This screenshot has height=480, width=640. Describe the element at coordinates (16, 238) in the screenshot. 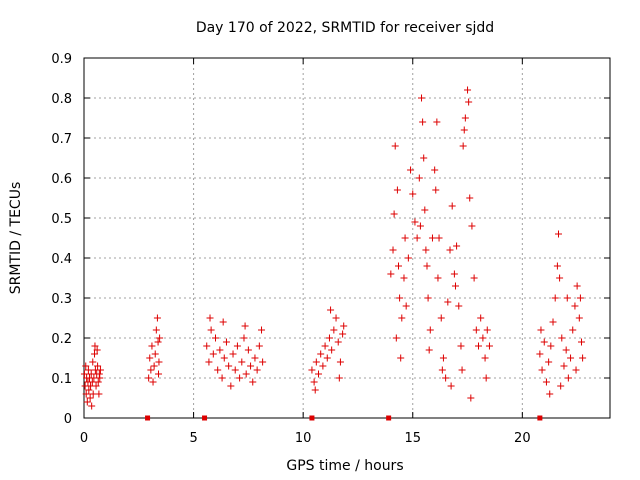

I see `y-axis-label: SRMTID / TECUs` at that location.